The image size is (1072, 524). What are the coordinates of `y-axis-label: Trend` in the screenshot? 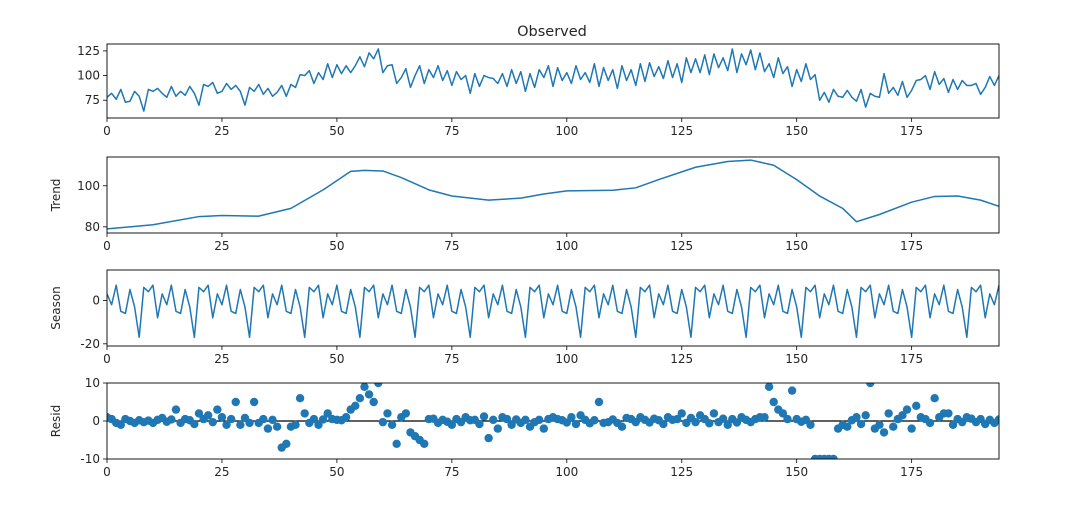 It's located at (56, 196).